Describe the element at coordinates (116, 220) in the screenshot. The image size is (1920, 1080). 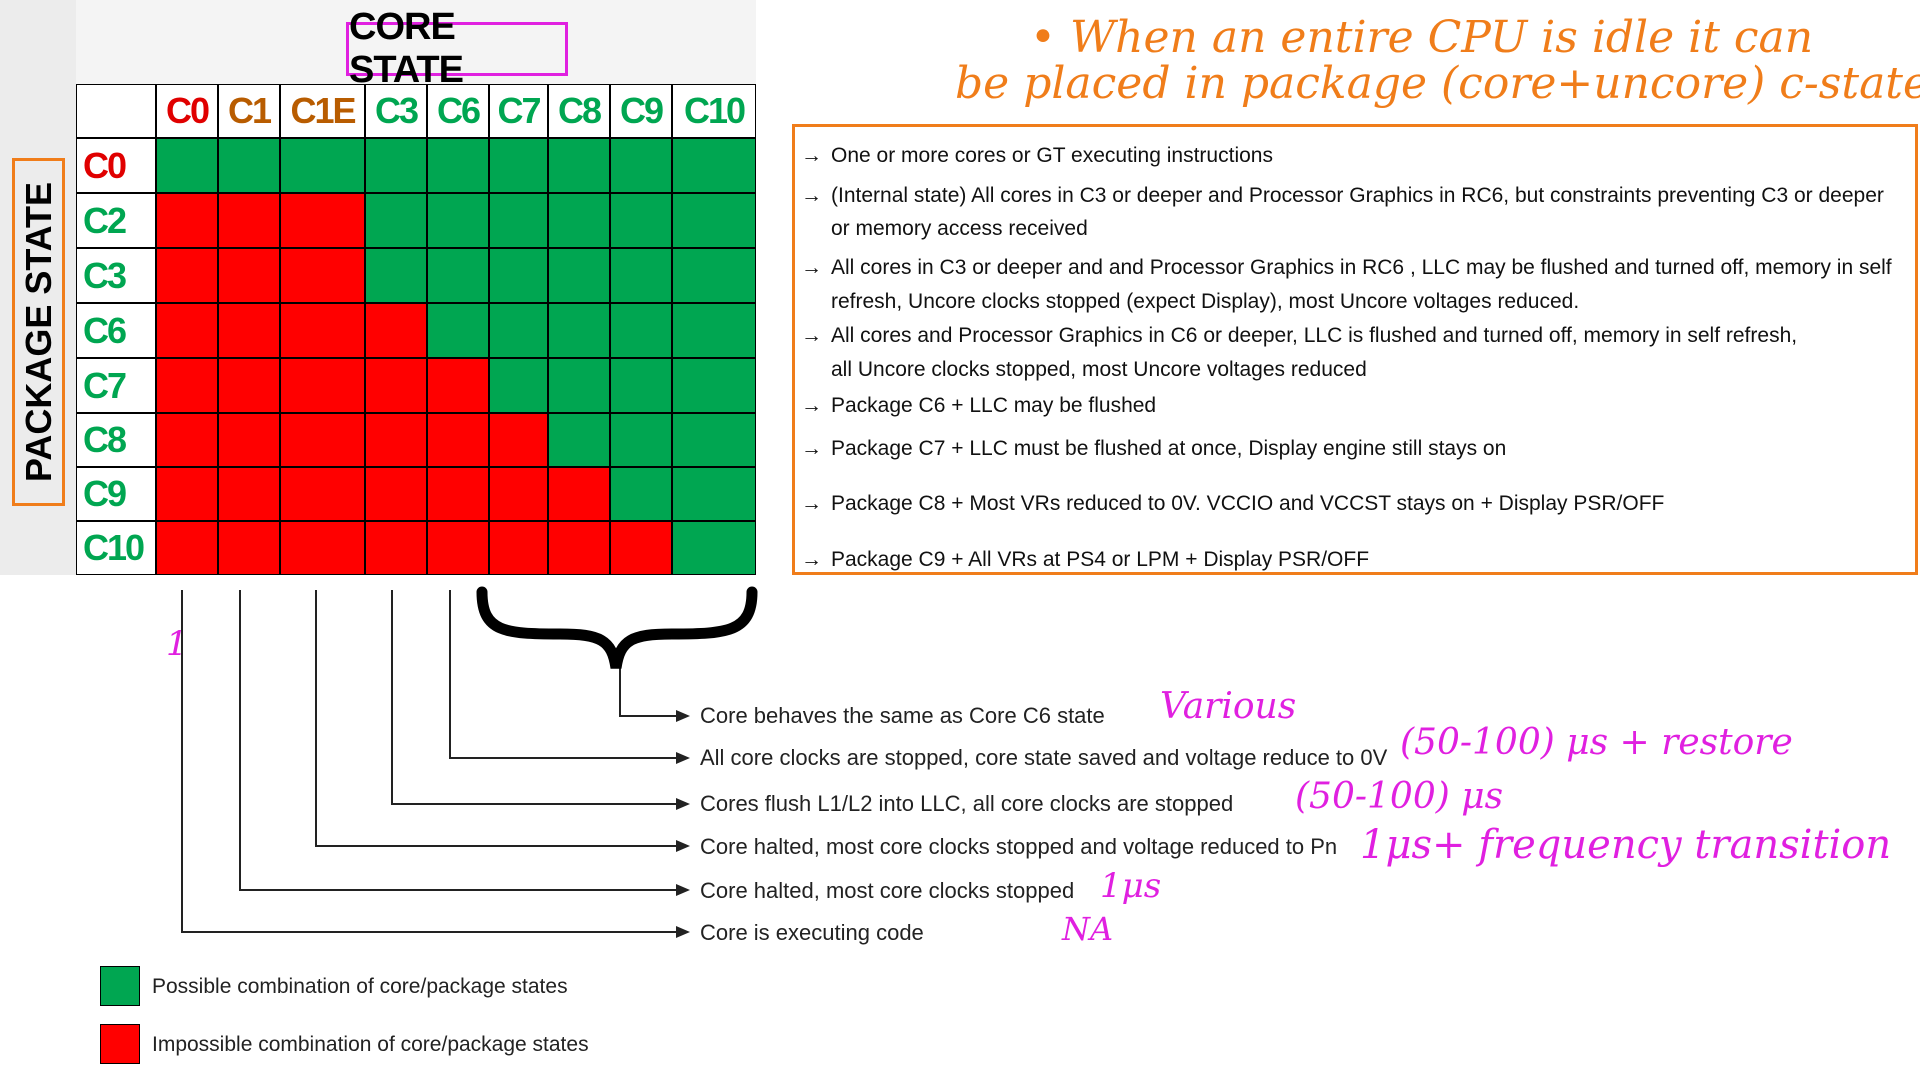
I see `package-state-header-c2: C2` at that location.